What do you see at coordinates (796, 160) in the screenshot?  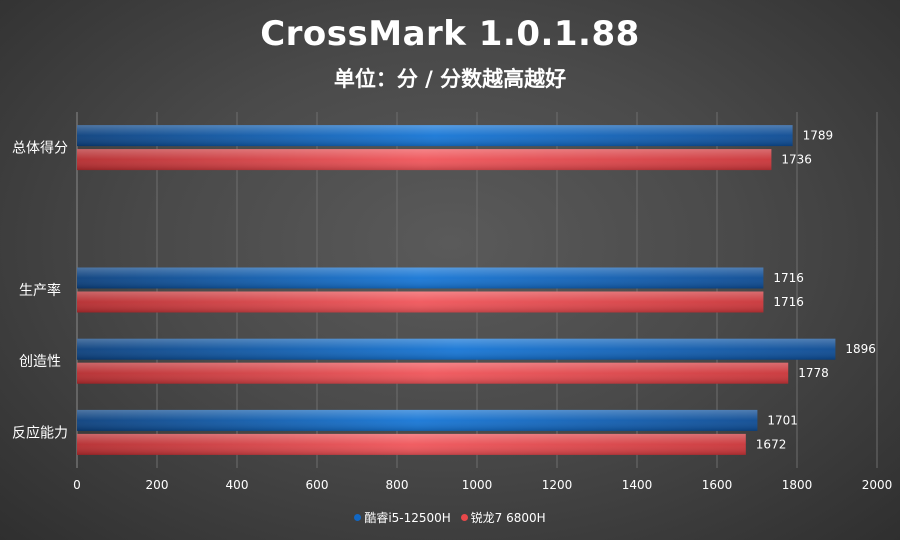 I see `data-label-series-2-cat-0: 1736` at bounding box center [796, 160].